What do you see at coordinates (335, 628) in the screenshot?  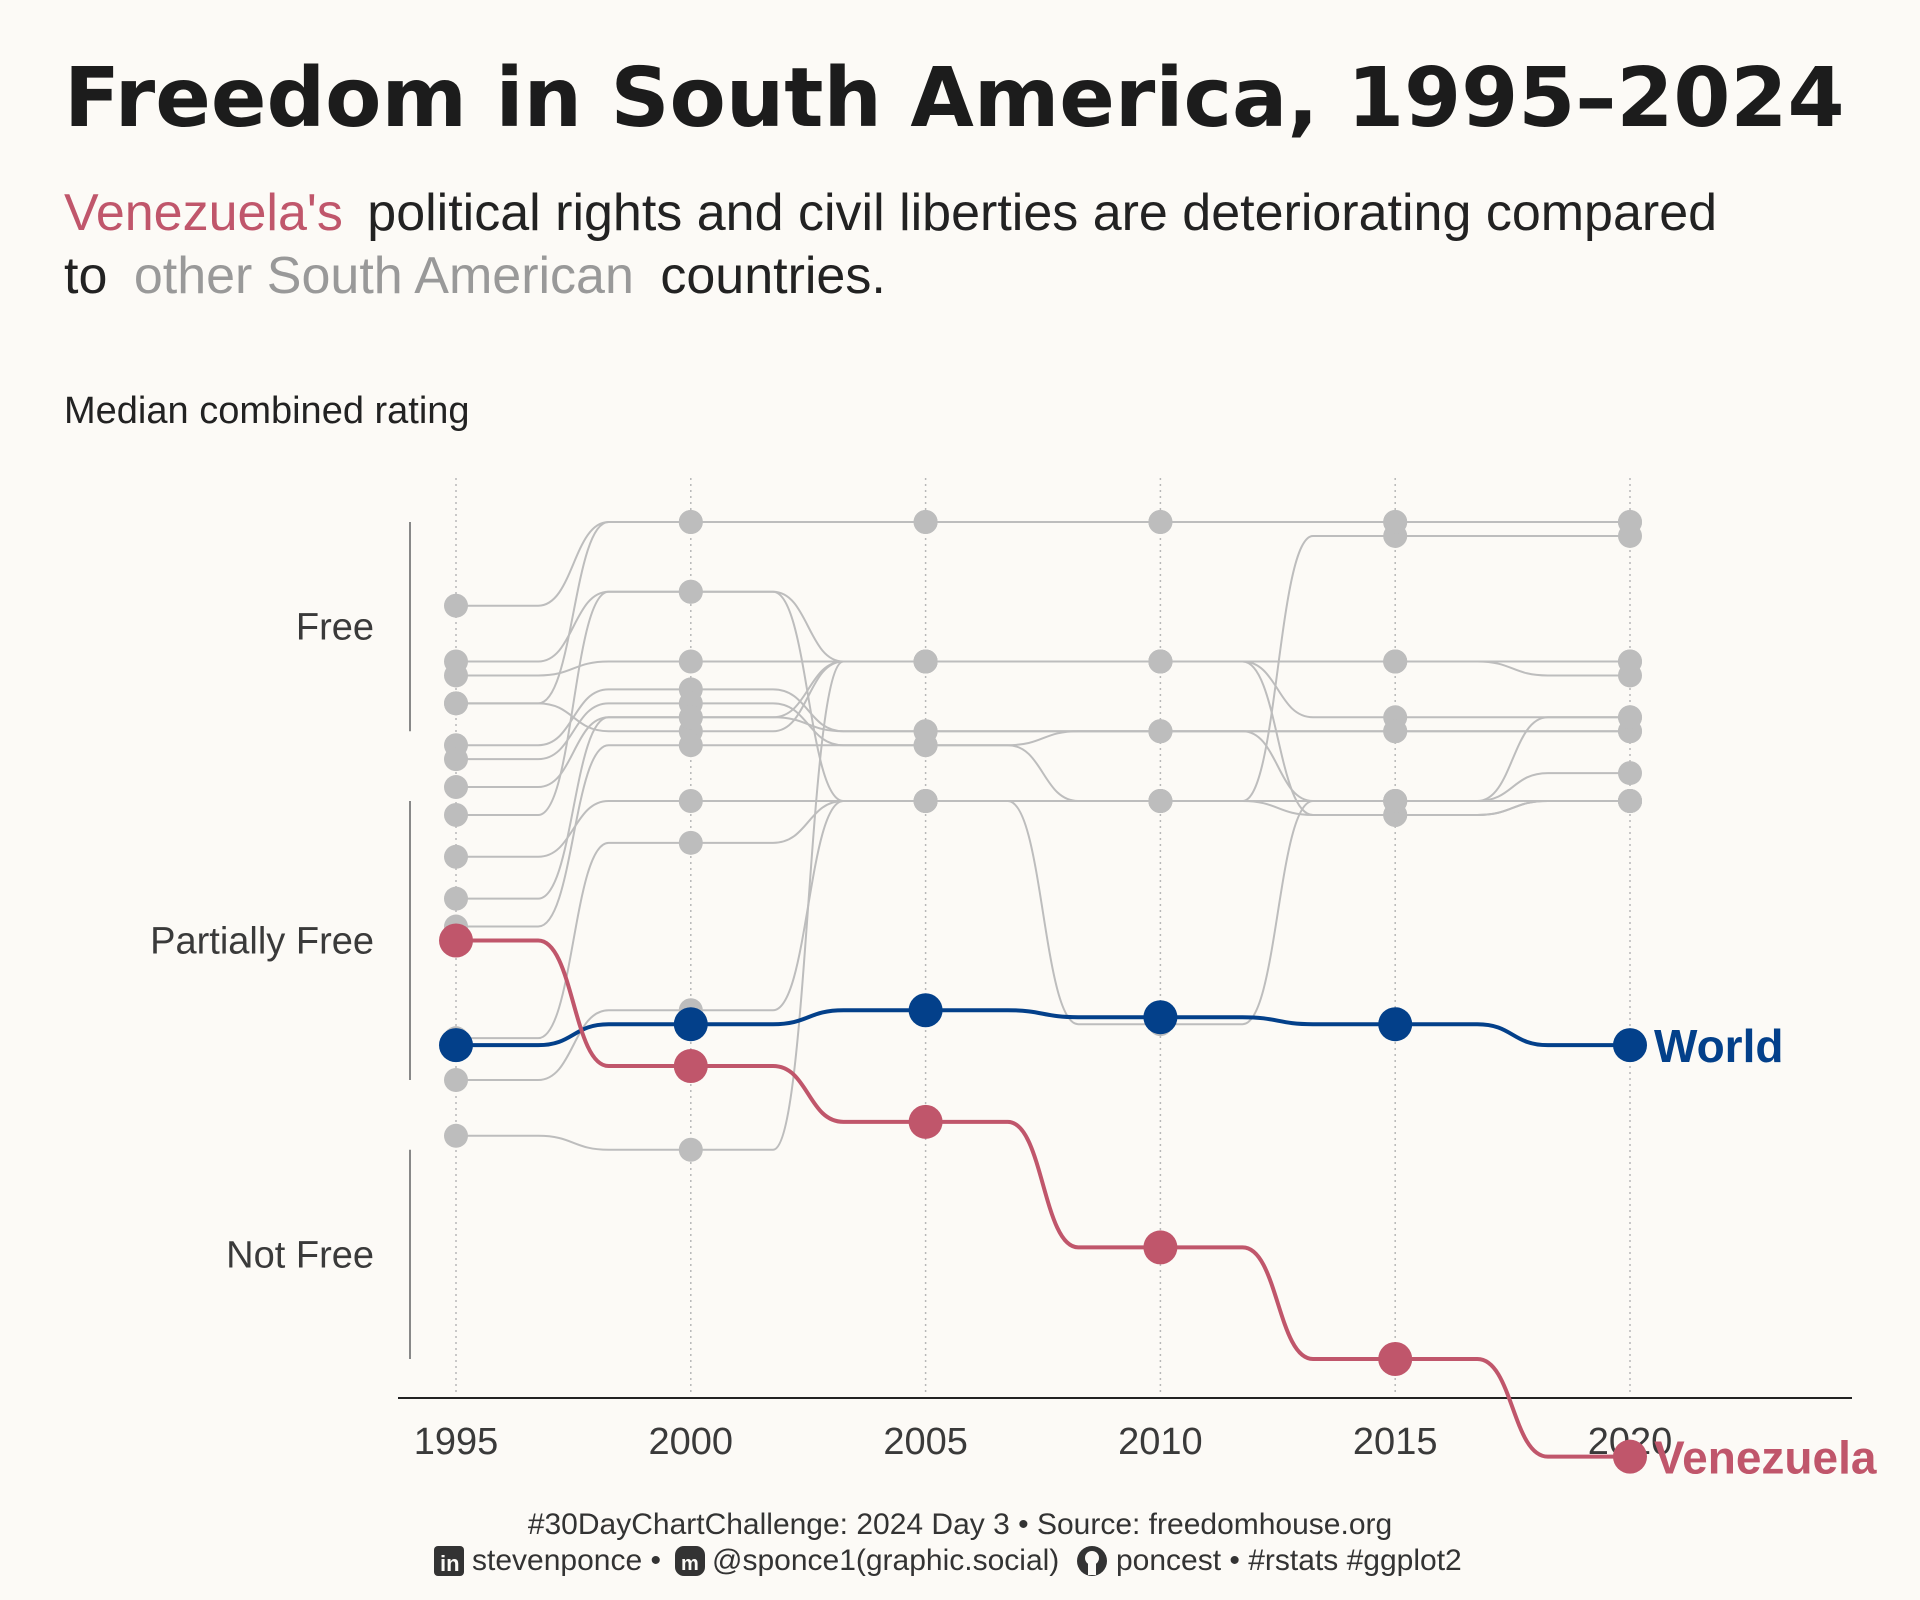 I see `y-category-label: Free` at bounding box center [335, 628].